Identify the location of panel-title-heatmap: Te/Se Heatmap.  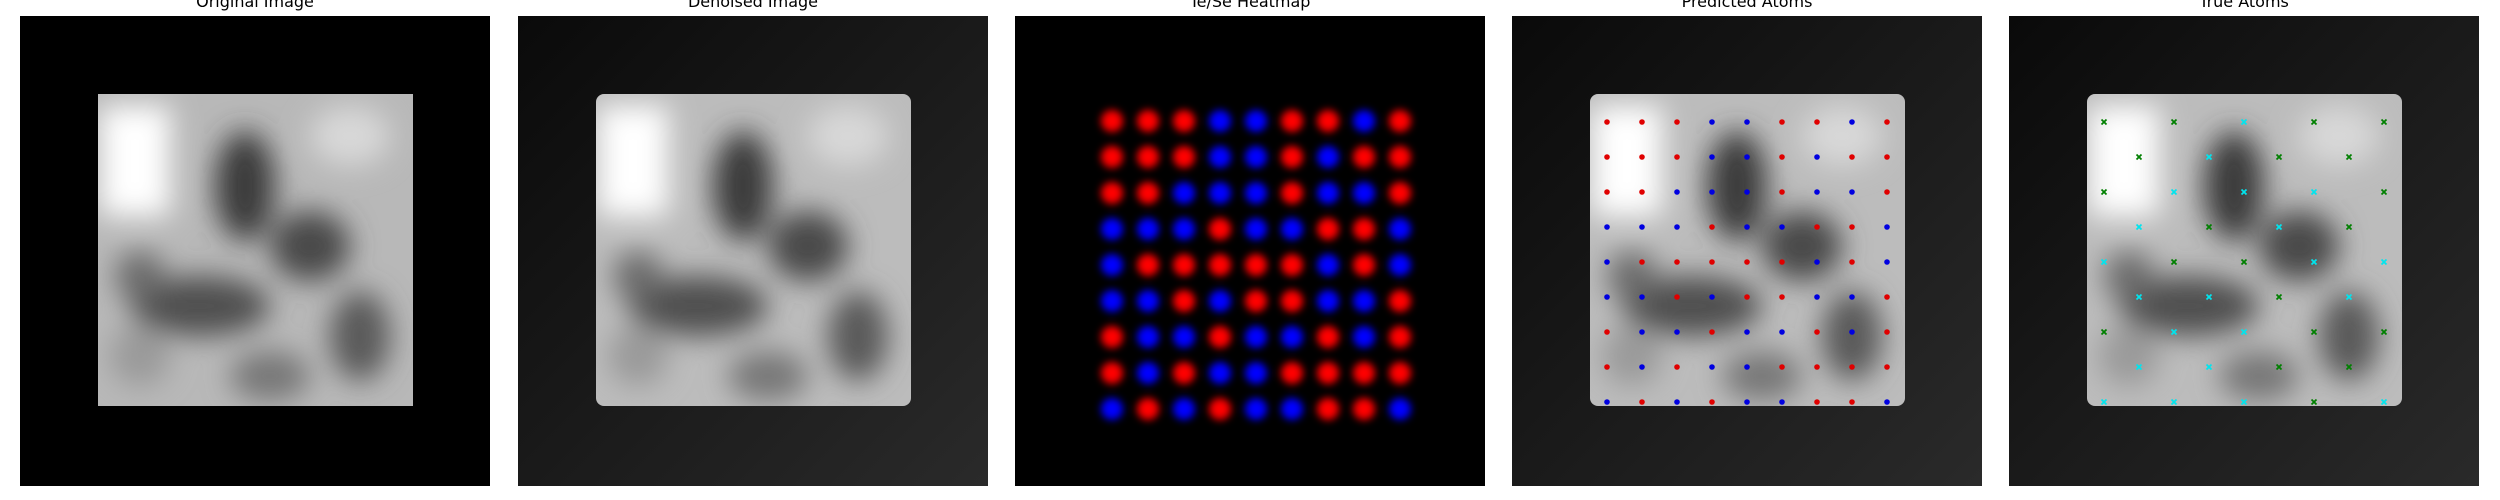
(1250, 5).